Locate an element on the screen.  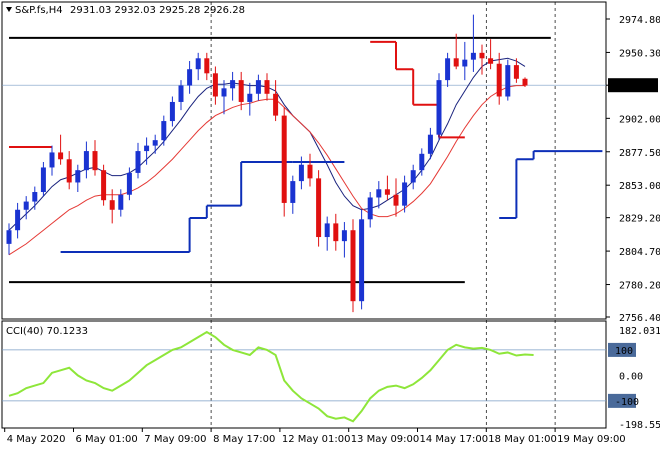
y-tick-label: 2974.80 is located at coordinates (639, 20).